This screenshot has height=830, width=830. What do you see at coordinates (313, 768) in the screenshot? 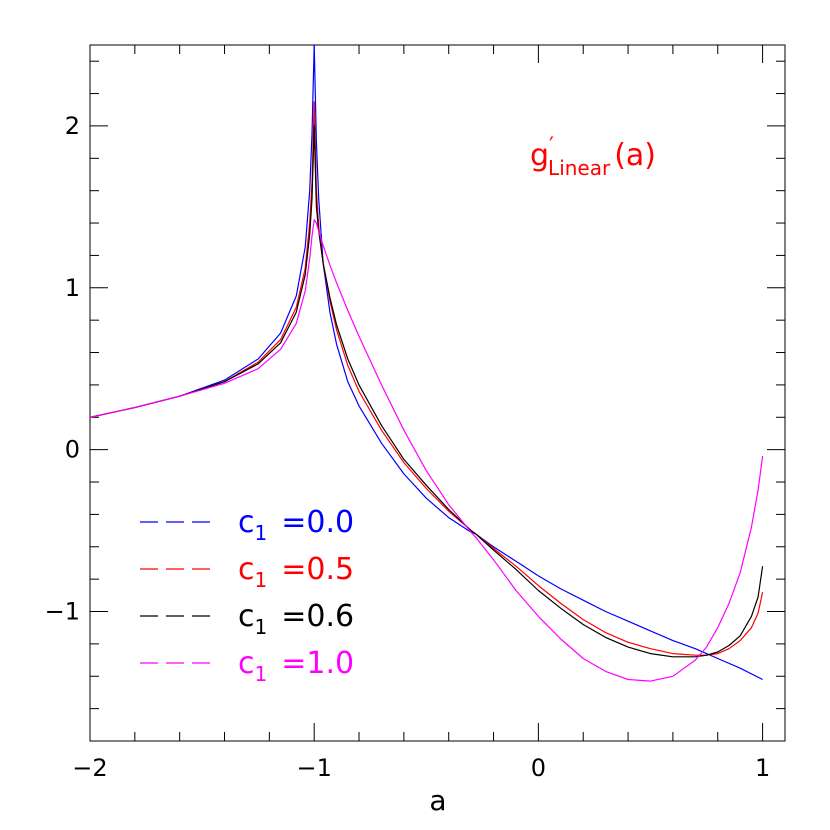
I see `x-tick-label: −1` at bounding box center [313, 768].